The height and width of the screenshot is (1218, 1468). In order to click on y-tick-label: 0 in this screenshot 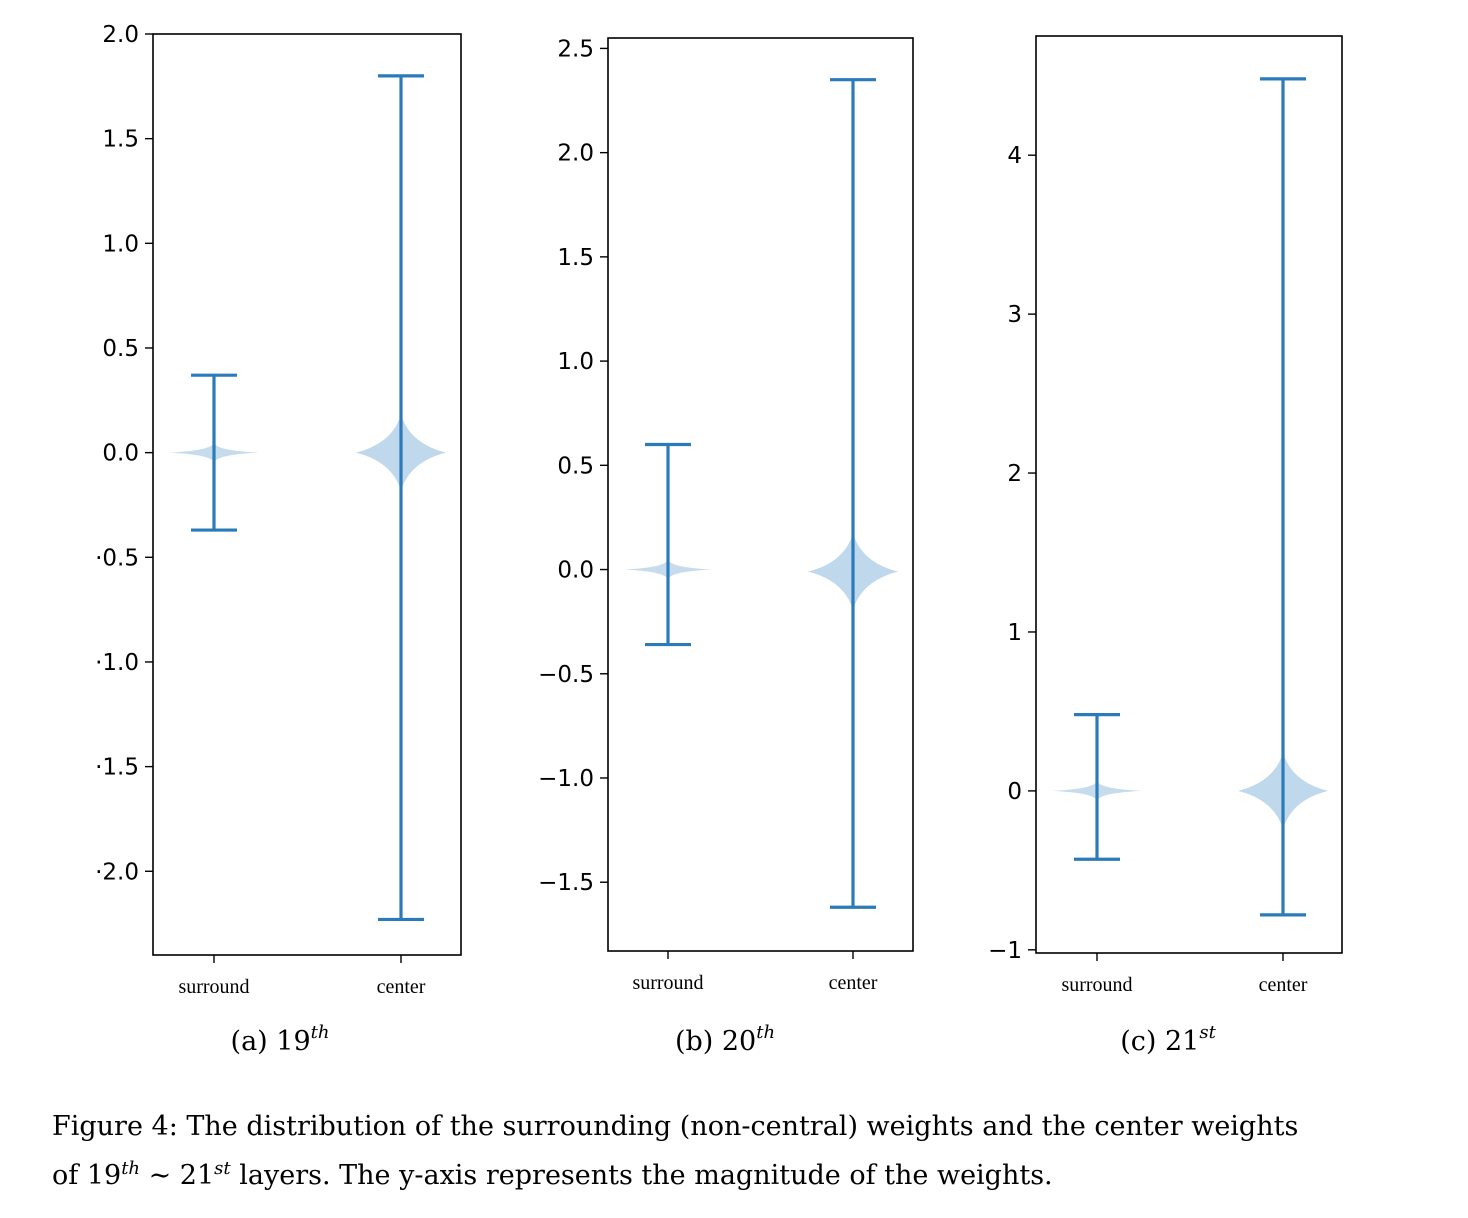, I will do `click(1014, 792)`.